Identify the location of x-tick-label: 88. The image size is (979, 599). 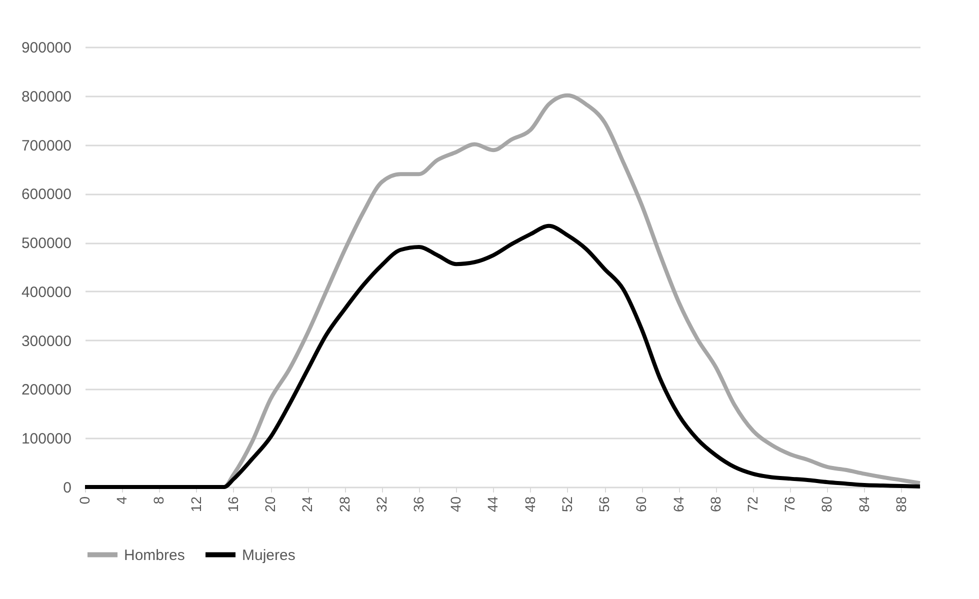
(900, 504).